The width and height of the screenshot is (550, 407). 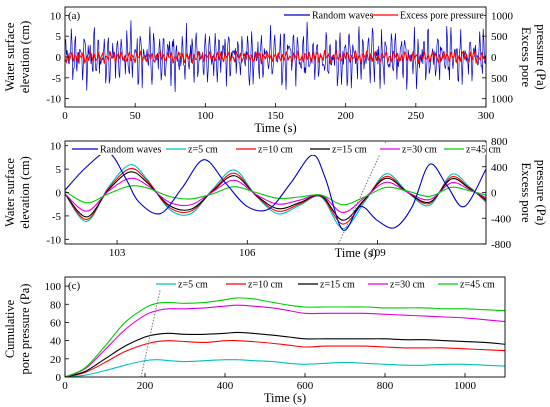 I want to click on legend: Random waves Excess pore pressure, so click(x=383, y=15).